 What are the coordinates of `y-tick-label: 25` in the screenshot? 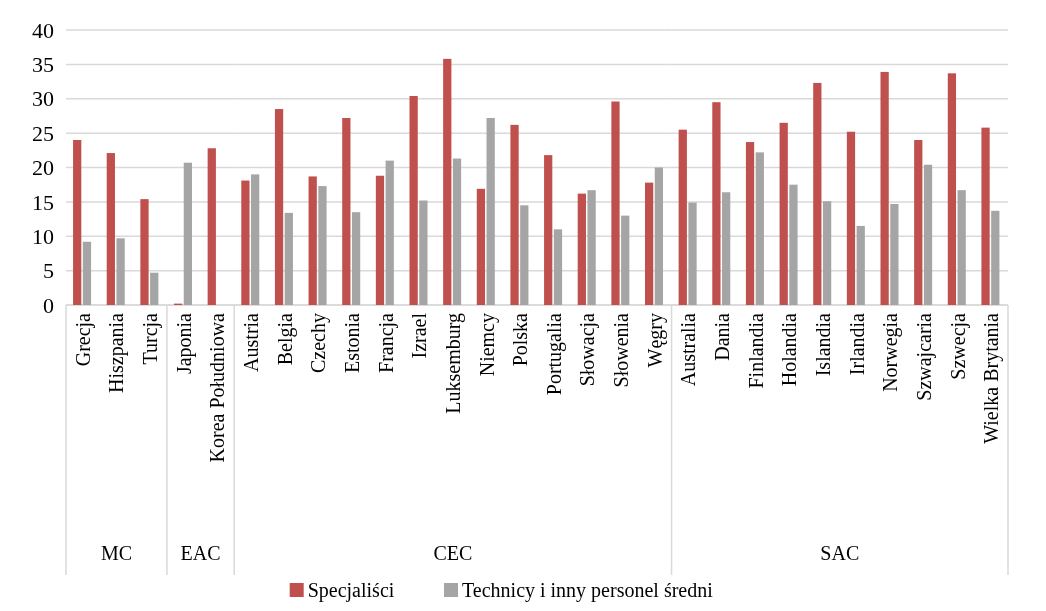 It's located at (43, 133).